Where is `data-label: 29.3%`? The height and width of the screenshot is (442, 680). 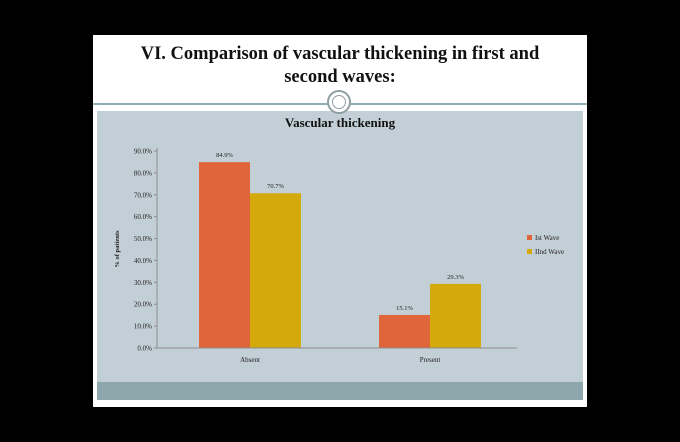 data-label: 29.3% is located at coordinates (455, 277).